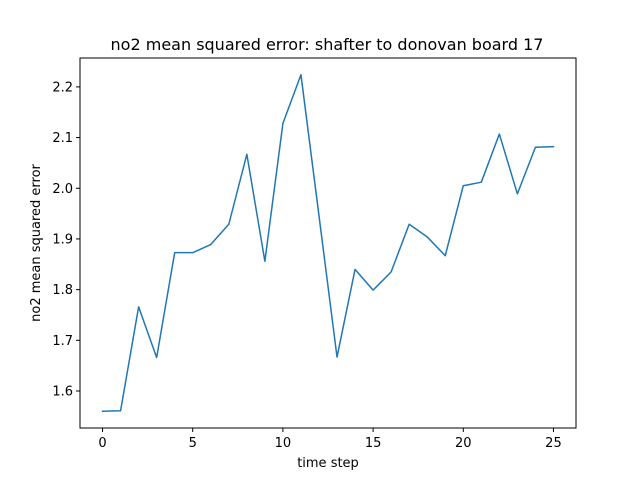  I want to click on y-tick-label: 2.2, so click(62, 87).